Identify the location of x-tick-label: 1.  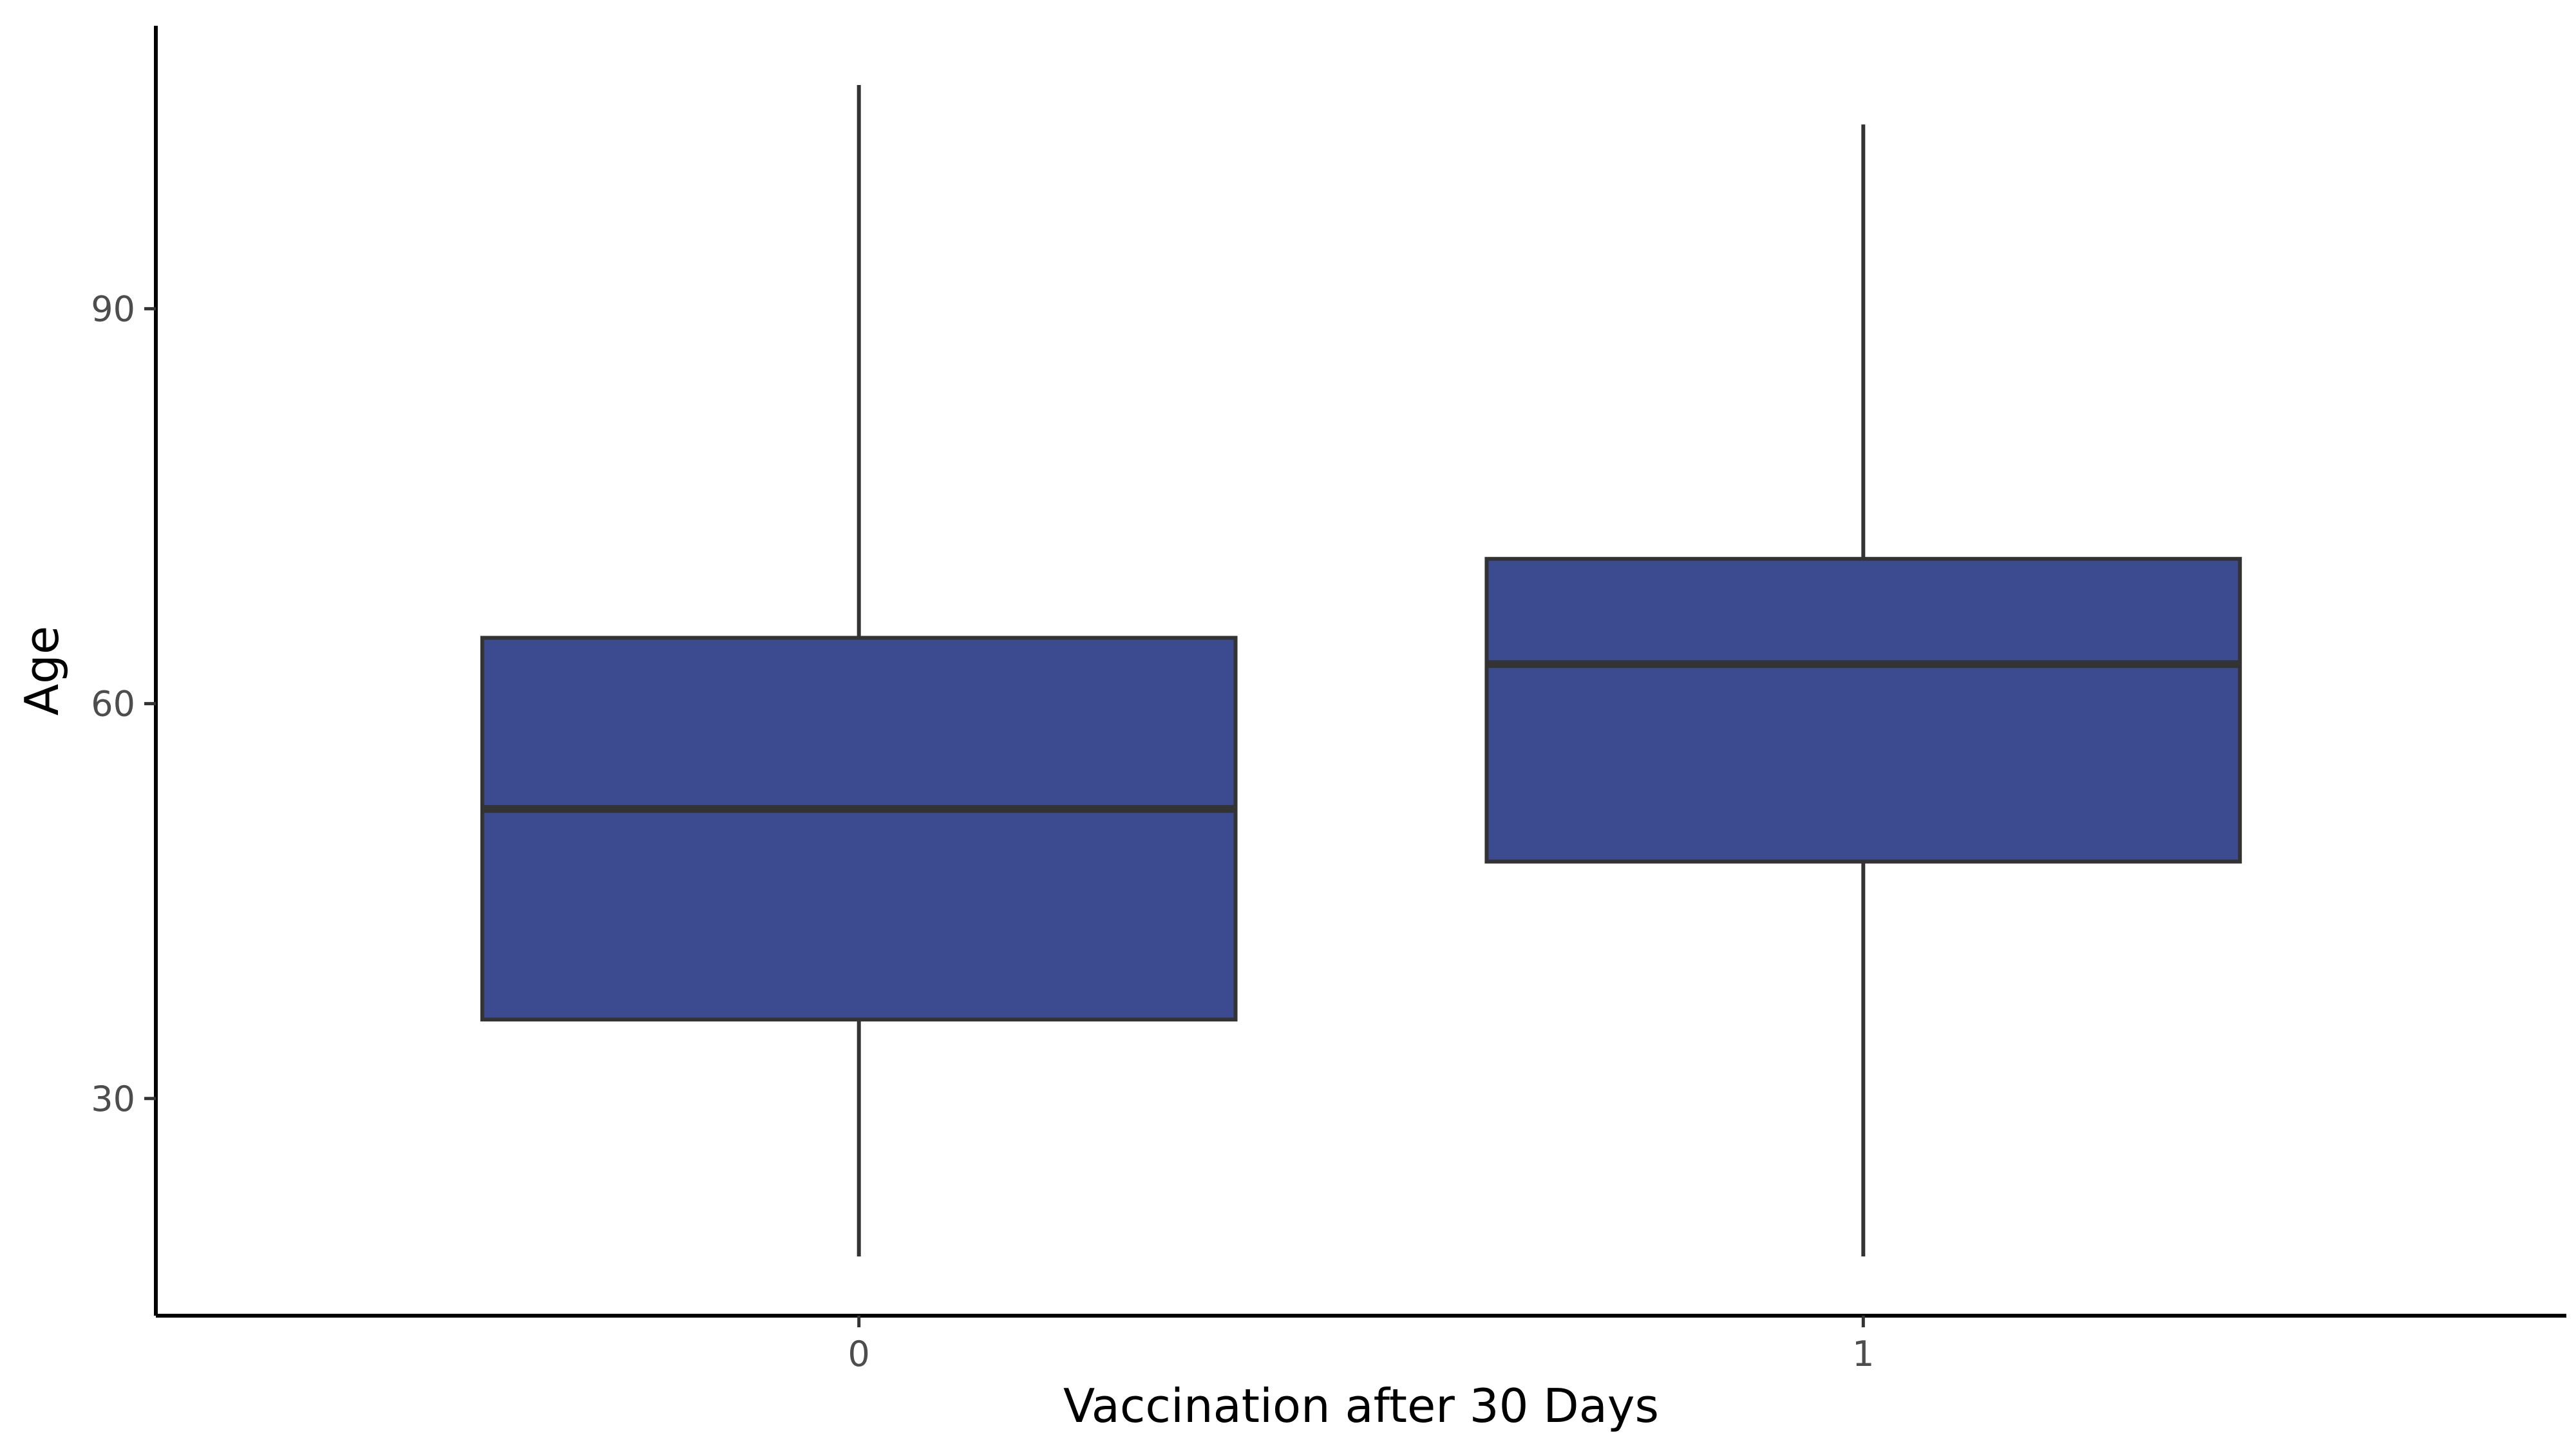
(1863, 1354).